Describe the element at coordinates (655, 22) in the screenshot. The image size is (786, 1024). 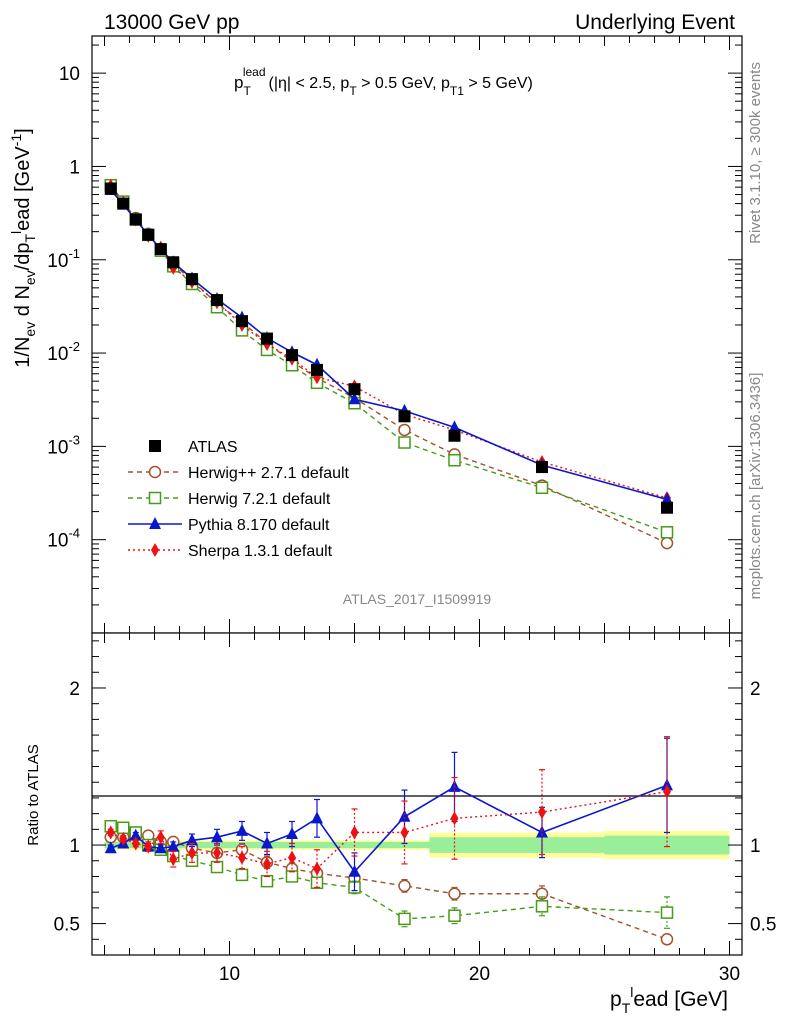
I see `header-right: Underlying Event` at that location.